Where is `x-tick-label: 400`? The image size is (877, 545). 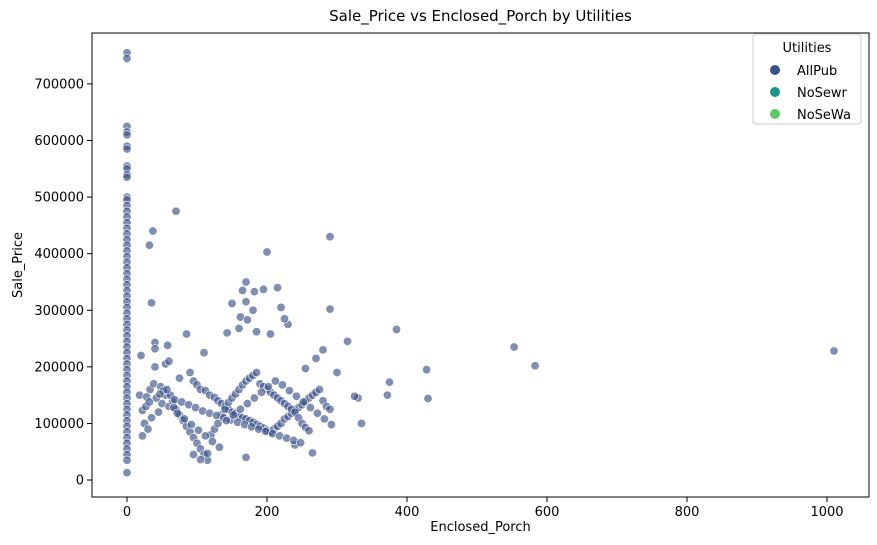
x-tick-label: 400 is located at coordinates (407, 512).